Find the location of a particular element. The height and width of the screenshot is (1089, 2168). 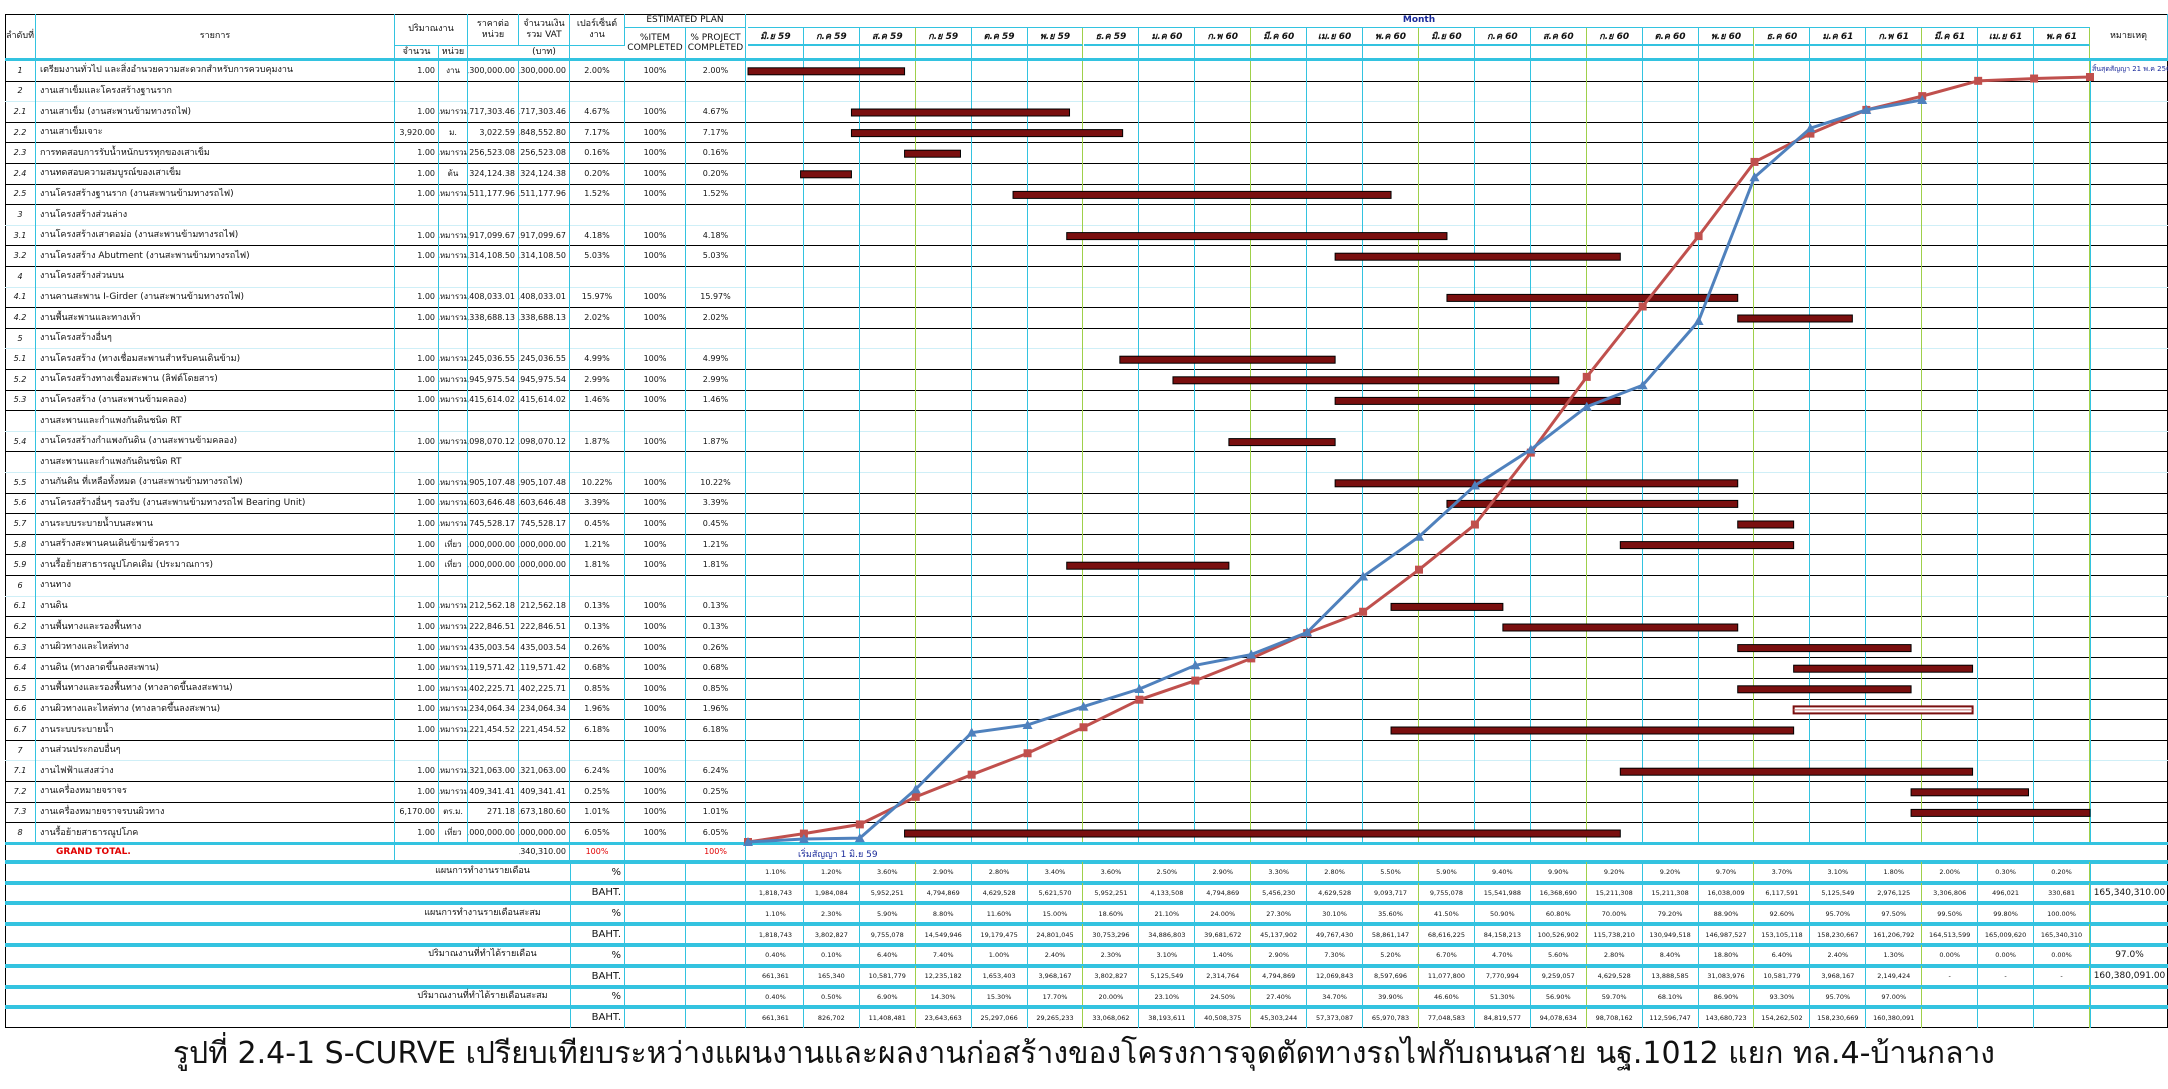

cell-pct: 2.00% is located at coordinates (597, 71).